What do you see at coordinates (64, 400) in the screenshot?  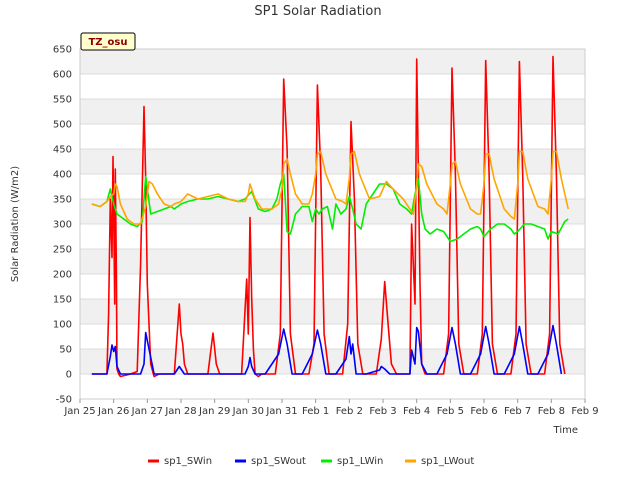 I see `y-tick-label: -50` at bounding box center [64, 400].